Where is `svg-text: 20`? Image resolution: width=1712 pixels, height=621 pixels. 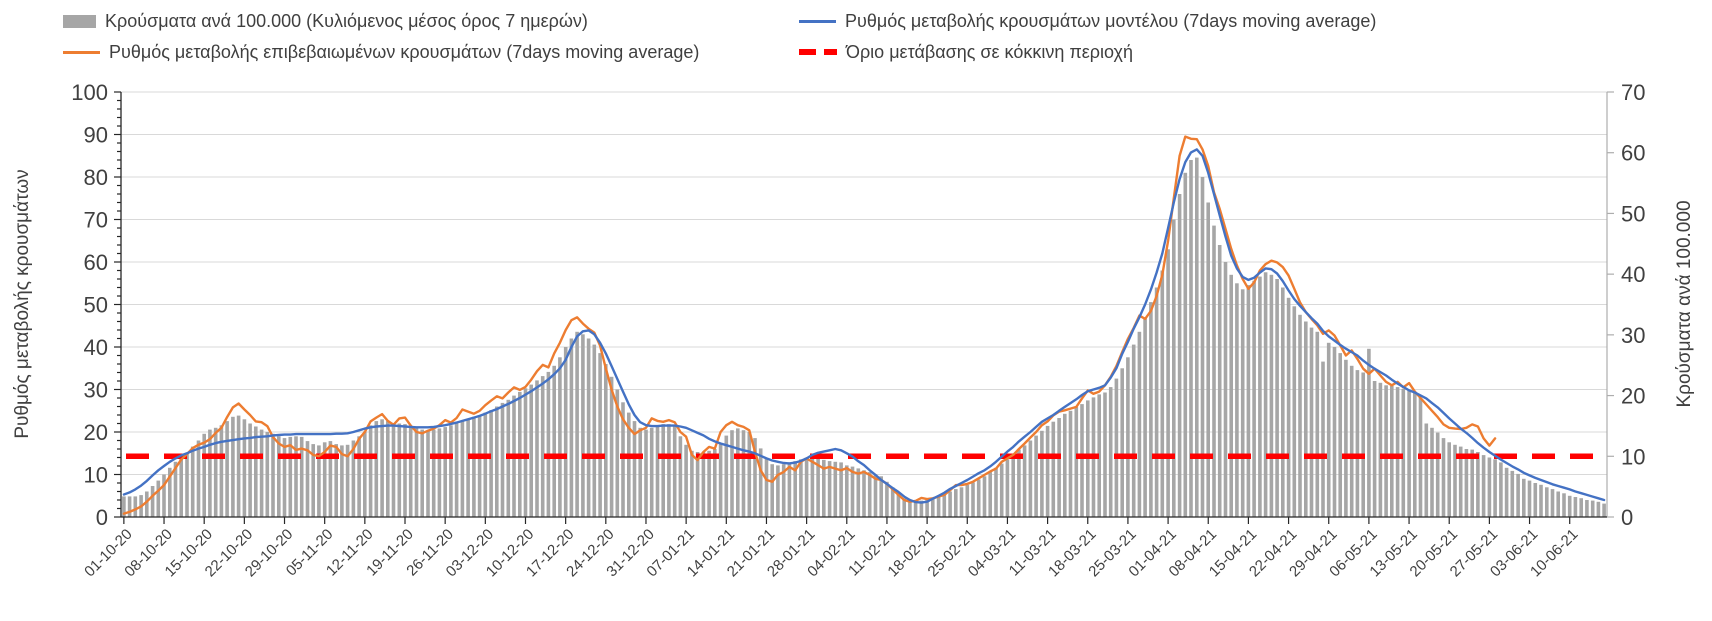 svg-text: 20 is located at coordinates (1633, 396).